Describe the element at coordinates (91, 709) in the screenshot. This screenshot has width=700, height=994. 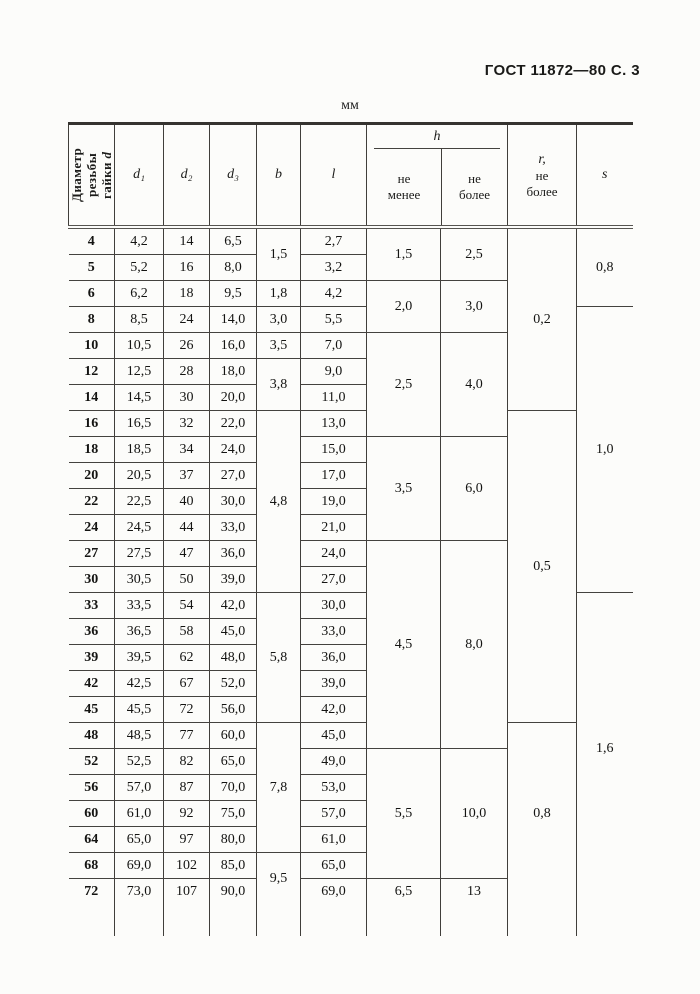
I see `cell-d-45: 45` at that location.